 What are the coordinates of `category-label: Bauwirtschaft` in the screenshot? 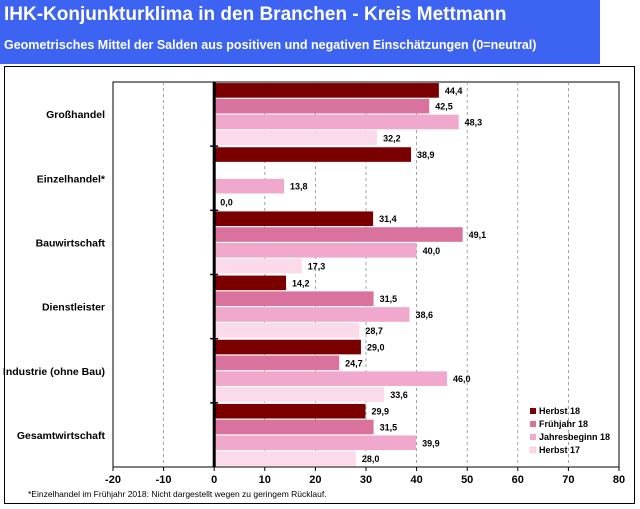 It's located at (71, 243).